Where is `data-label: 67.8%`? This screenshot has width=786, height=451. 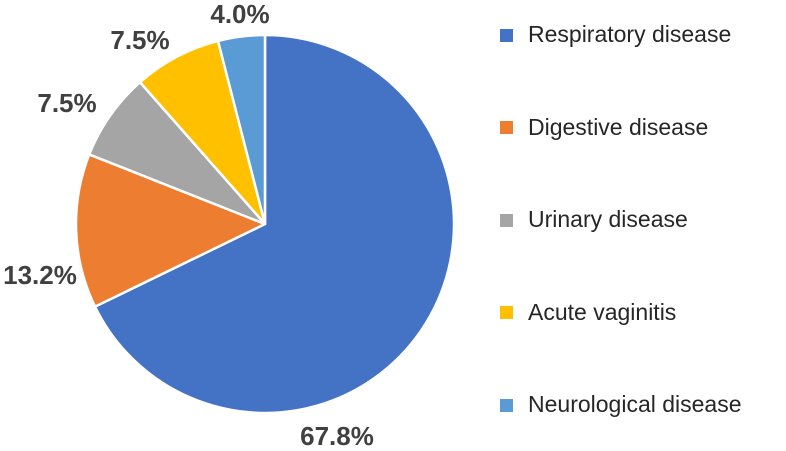
data-label: 67.8% is located at coordinates (337, 436).